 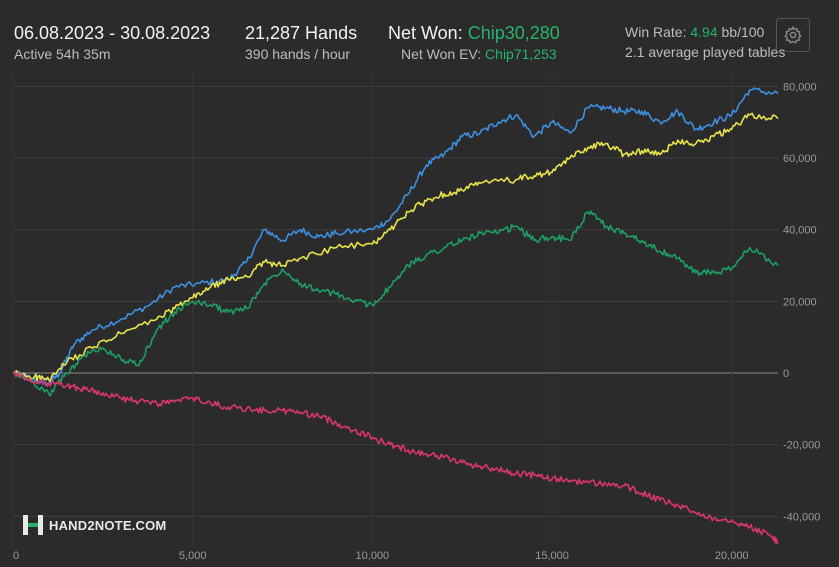 I want to click on y-tick-label: 40,000, so click(x=800, y=231).